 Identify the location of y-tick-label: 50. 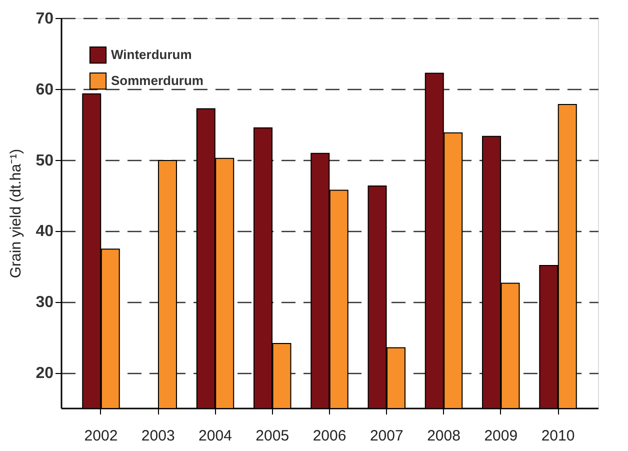
(45, 161).